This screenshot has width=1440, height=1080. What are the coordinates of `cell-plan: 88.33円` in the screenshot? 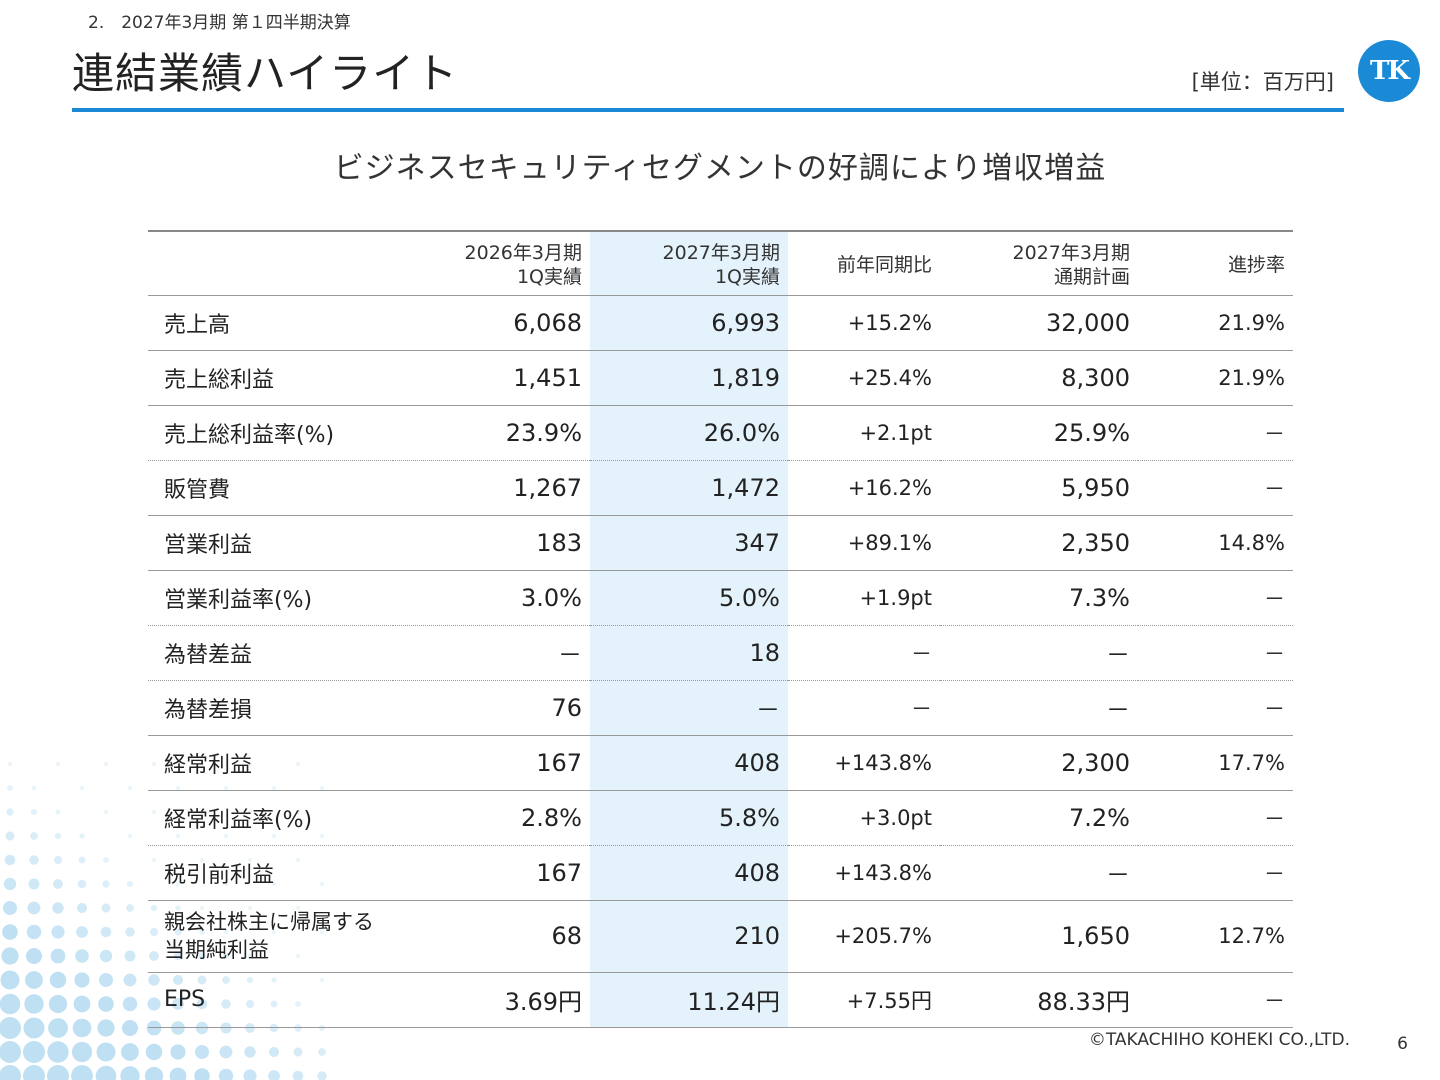 It's located at (1083, 1002).